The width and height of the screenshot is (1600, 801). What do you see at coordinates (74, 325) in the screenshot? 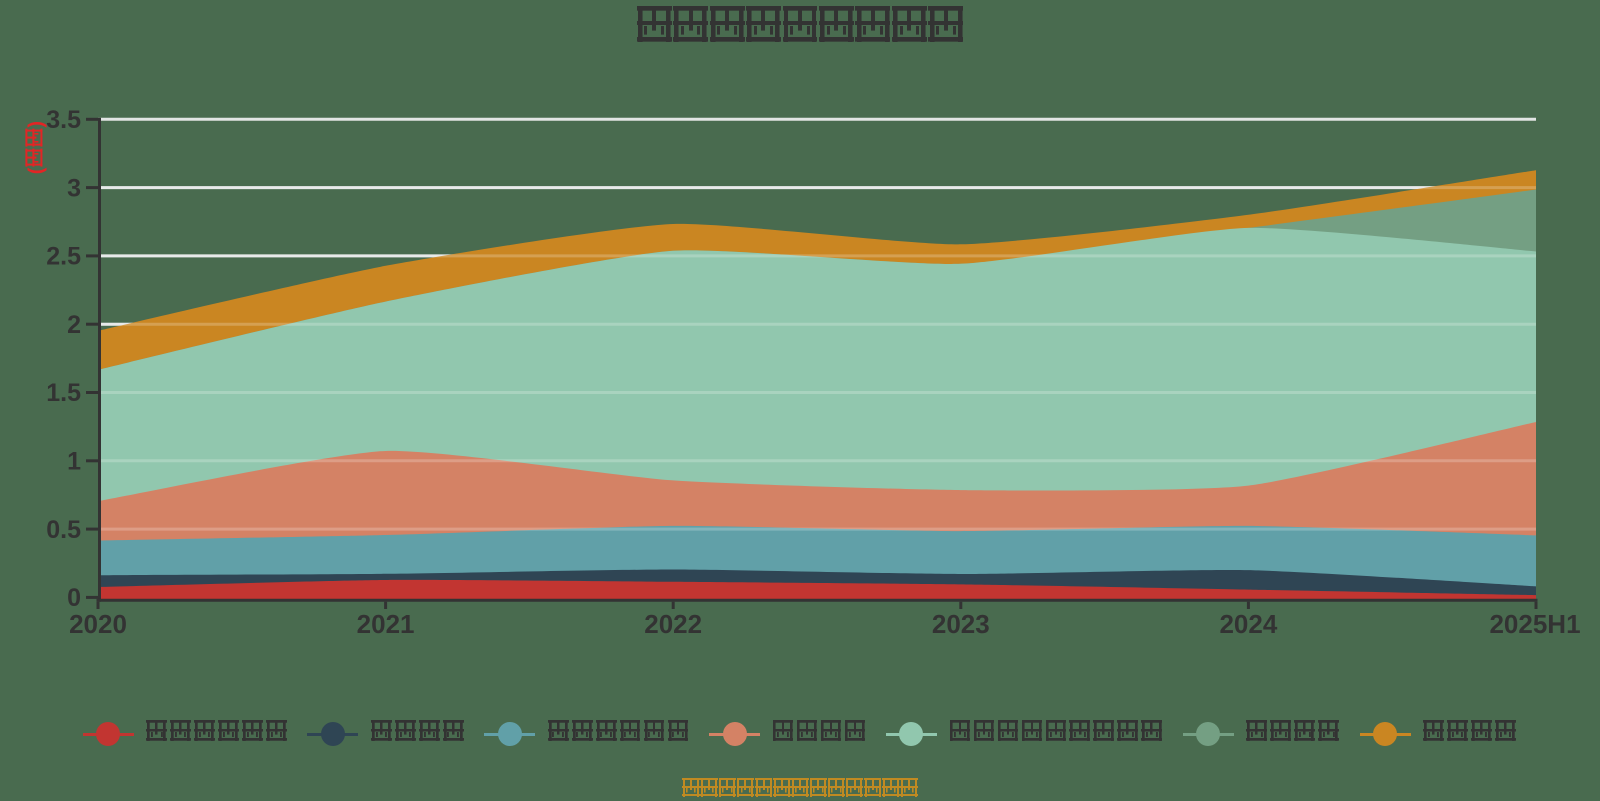
I see `svg-text: 2` at bounding box center [74, 325].